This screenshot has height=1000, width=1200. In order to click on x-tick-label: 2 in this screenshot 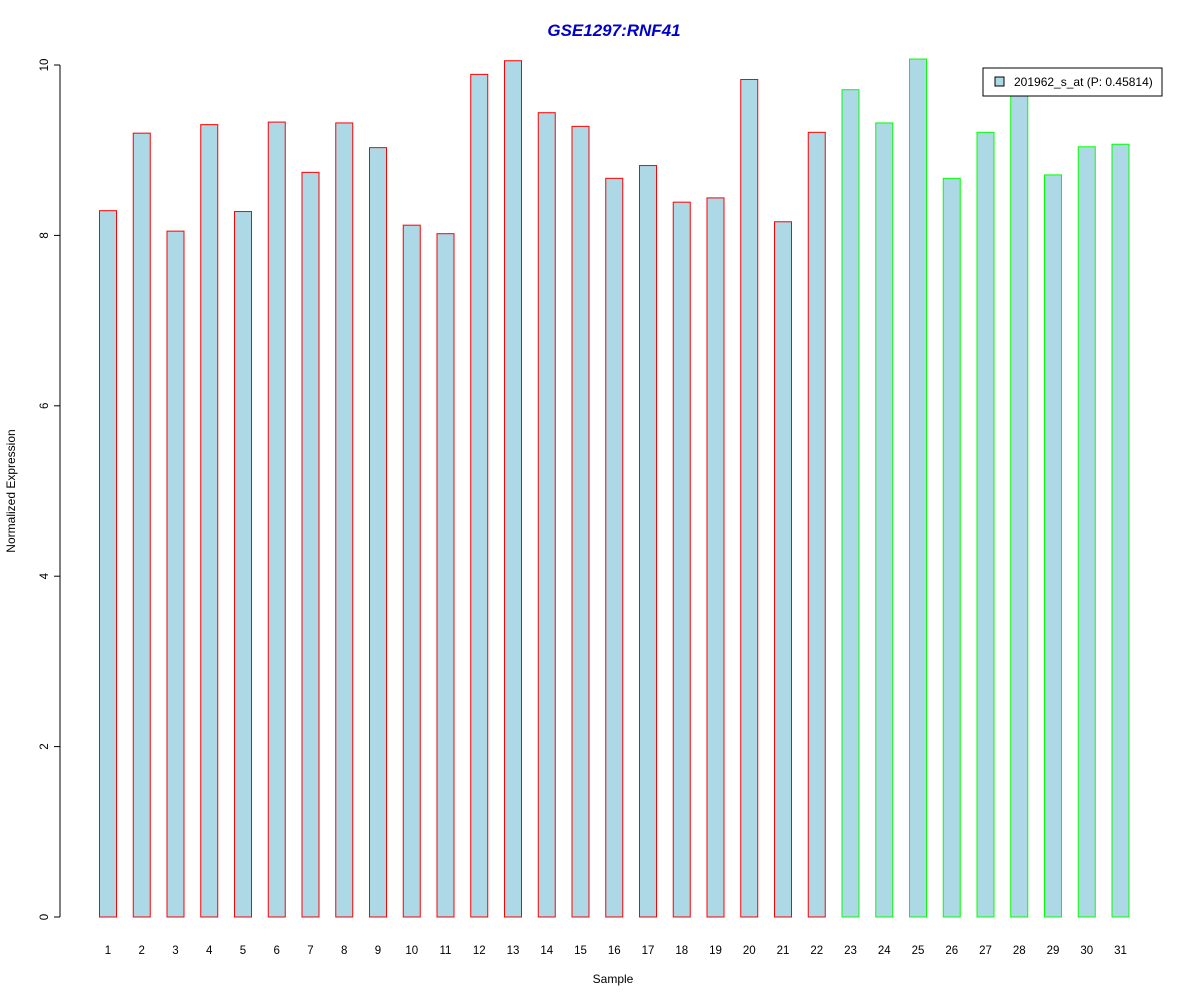, I will do `click(142, 951)`.